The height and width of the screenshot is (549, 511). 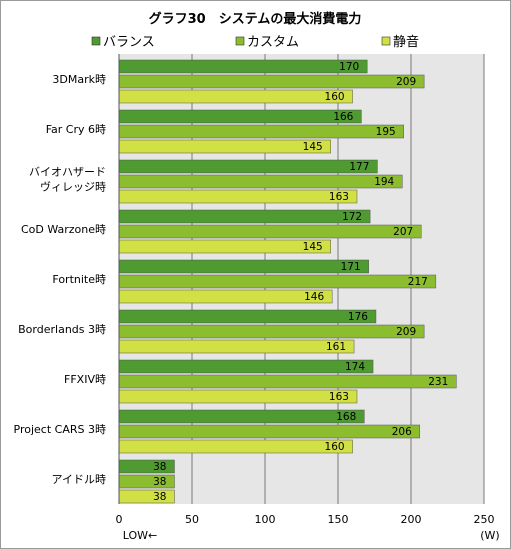 What do you see at coordinates (438, 382) in the screenshot?
I see `bar-value-label: 231` at bounding box center [438, 382].